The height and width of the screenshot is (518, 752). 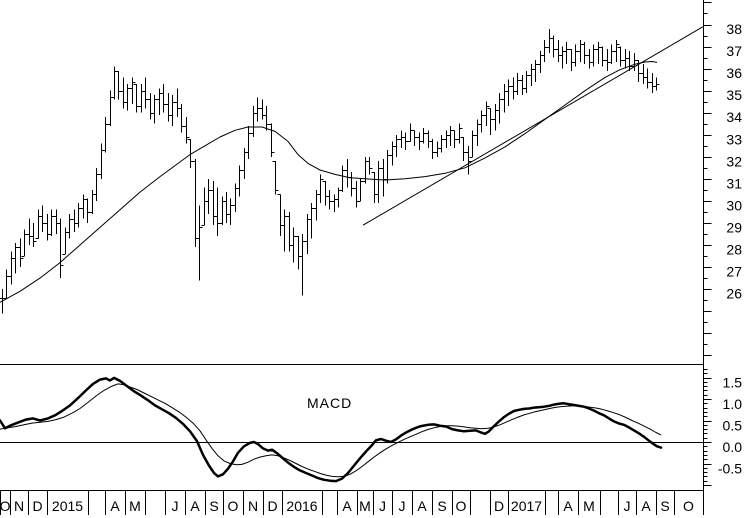 What do you see at coordinates (707, 179) in the screenshot?
I see `price-axis-ticks` at bounding box center [707, 179].